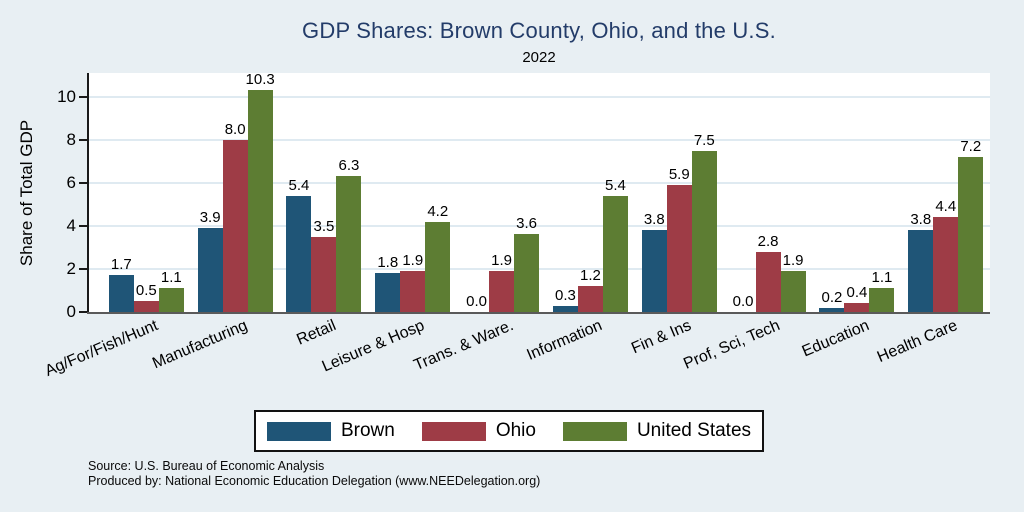 The width and height of the screenshot is (1024, 512). Describe the element at coordinates (206, 466) in the screenshot. I see `source-note: Source: U.S. Bureau of Economic Analysis` at that location.